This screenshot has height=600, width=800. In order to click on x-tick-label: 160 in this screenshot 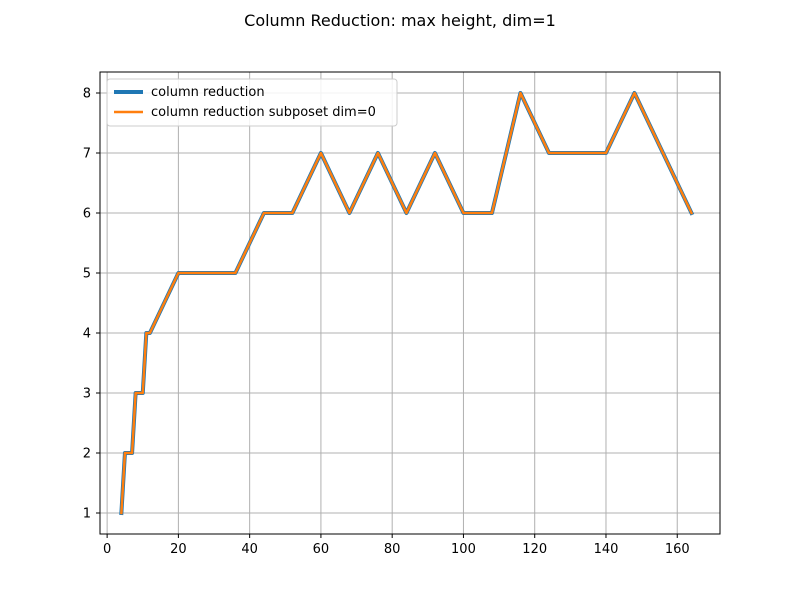, I will do `click(677, 549)`.